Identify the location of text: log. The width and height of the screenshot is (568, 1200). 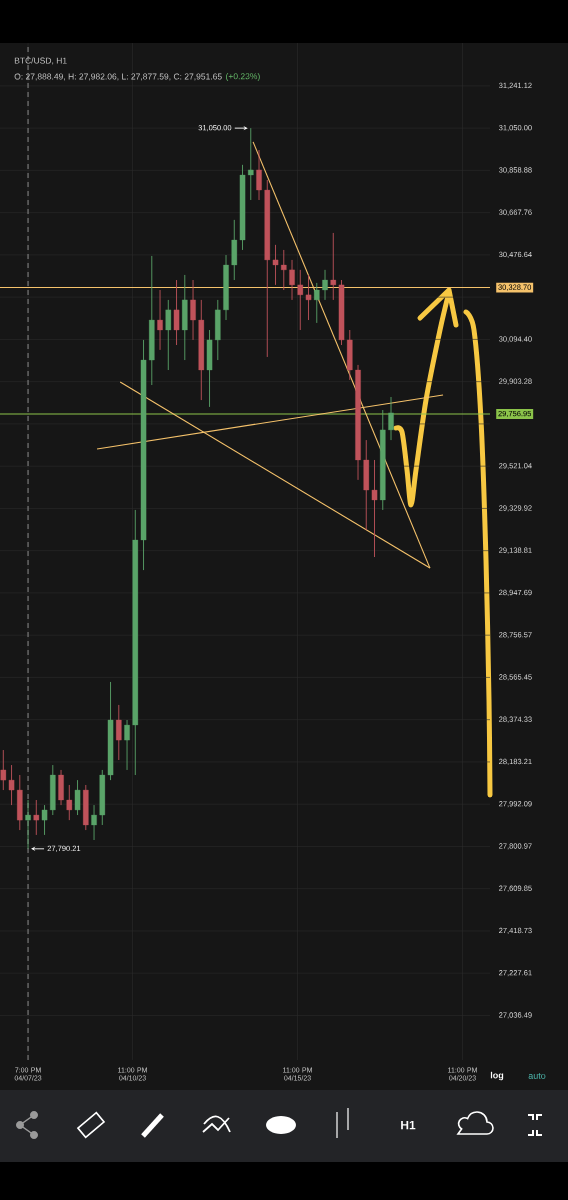
(497, 1076).